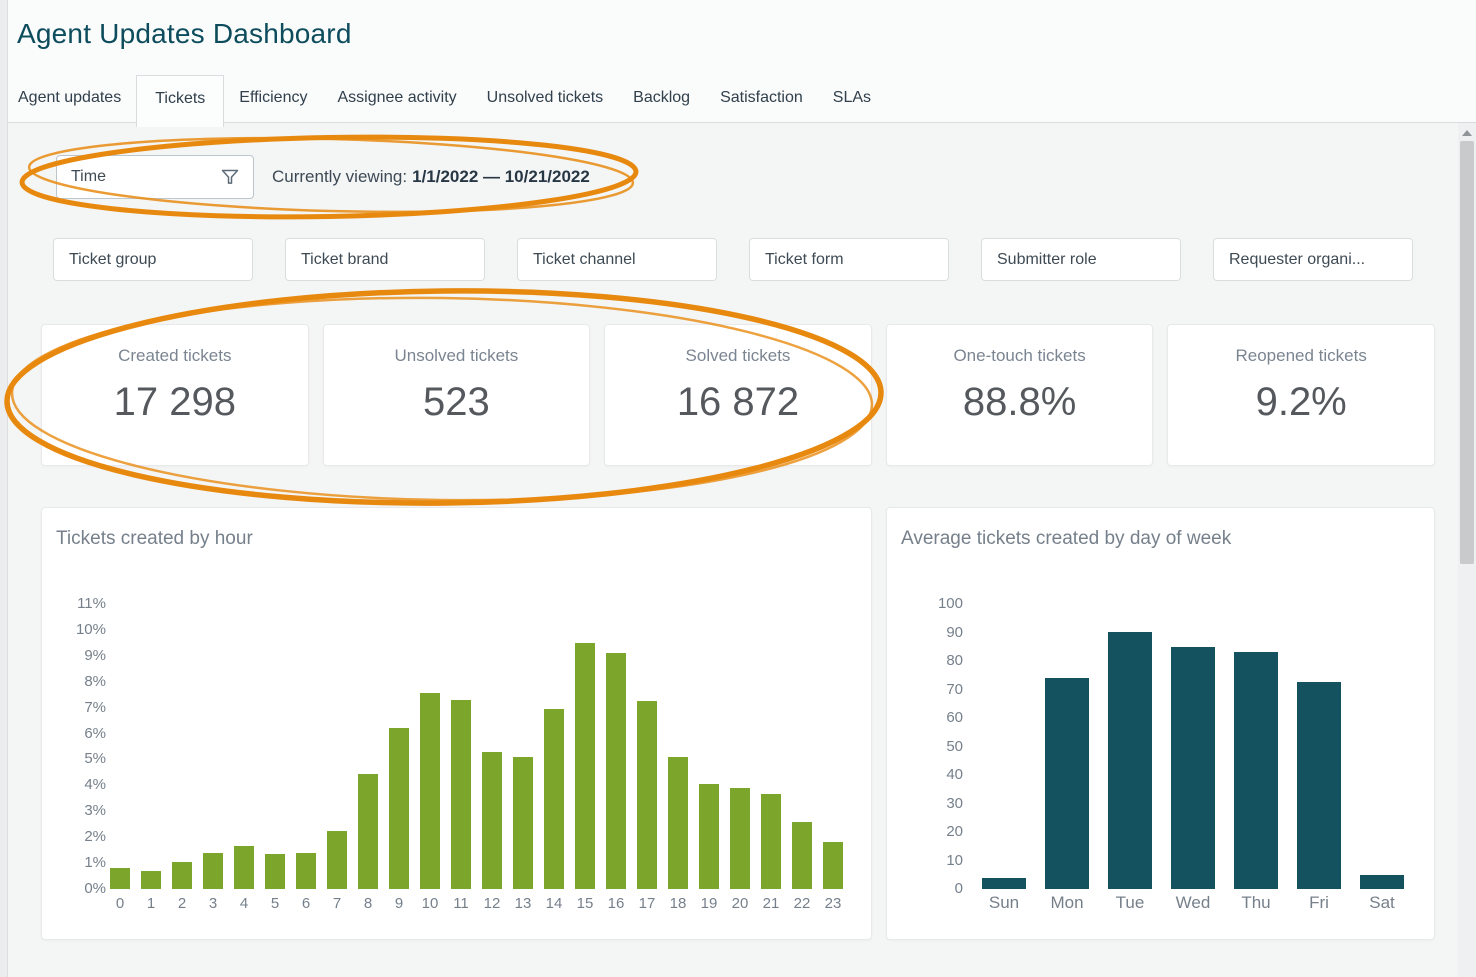 The image size is (1476, 977). I want to click on bar-column-21: 21, so click(771, 855).